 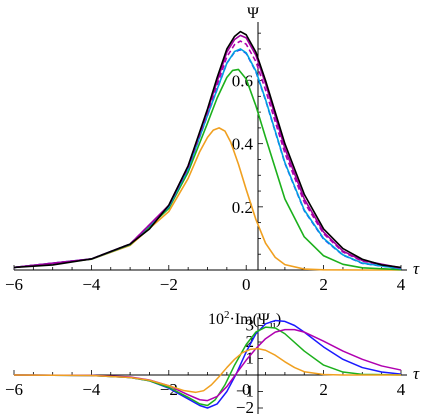 I want to click on bottom-x-tick-label: −4, so click(x=91, y=389).